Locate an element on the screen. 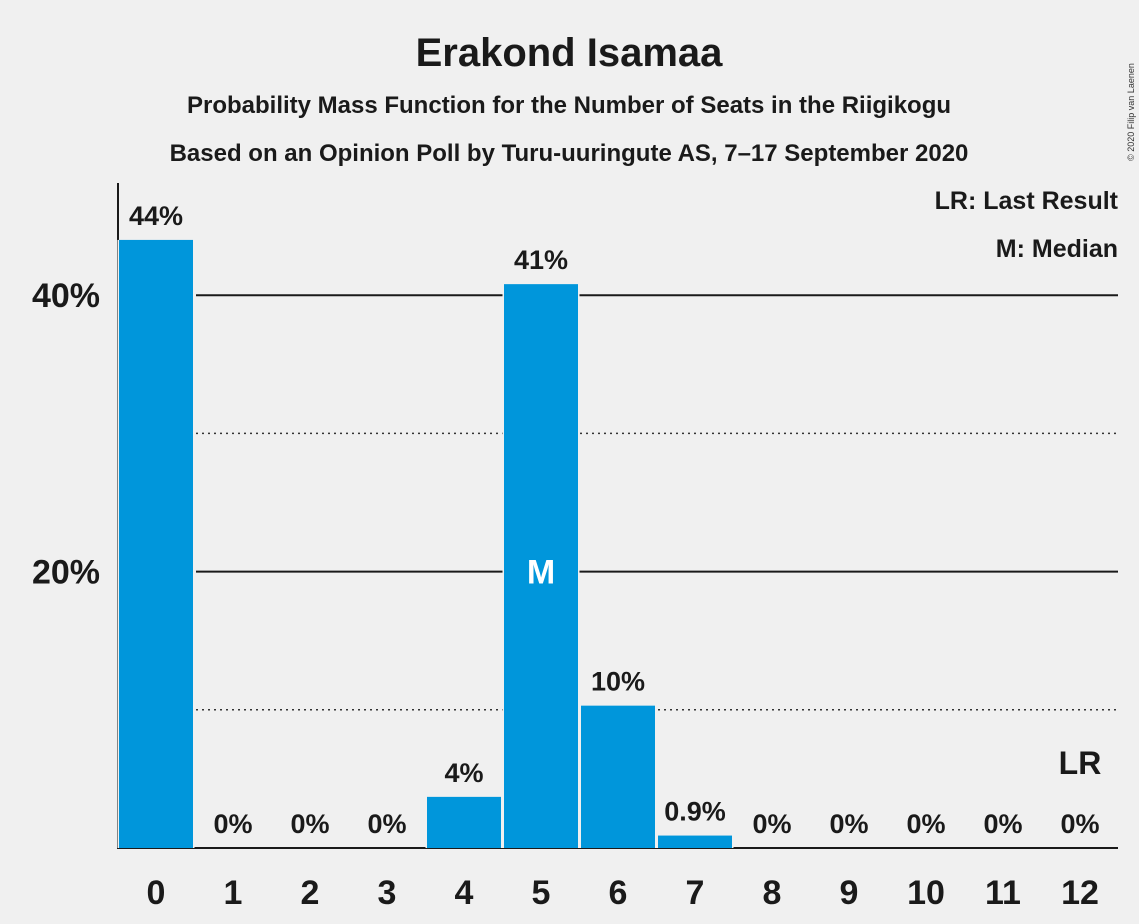 Image resolution: width=1139 pixels, height=924 pixels. x-tick-label: 0 is located at coordinates (156, 893).